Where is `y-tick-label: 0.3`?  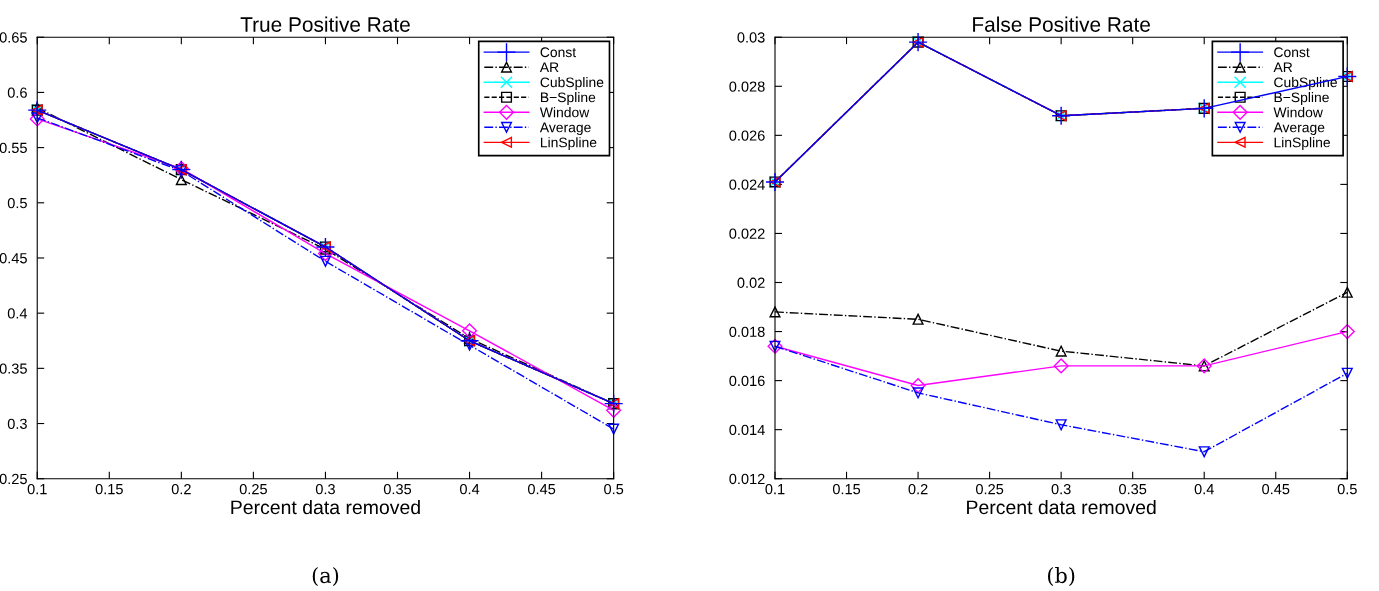 y-tick-label: 0.3 is located at coordinates (17, 423).